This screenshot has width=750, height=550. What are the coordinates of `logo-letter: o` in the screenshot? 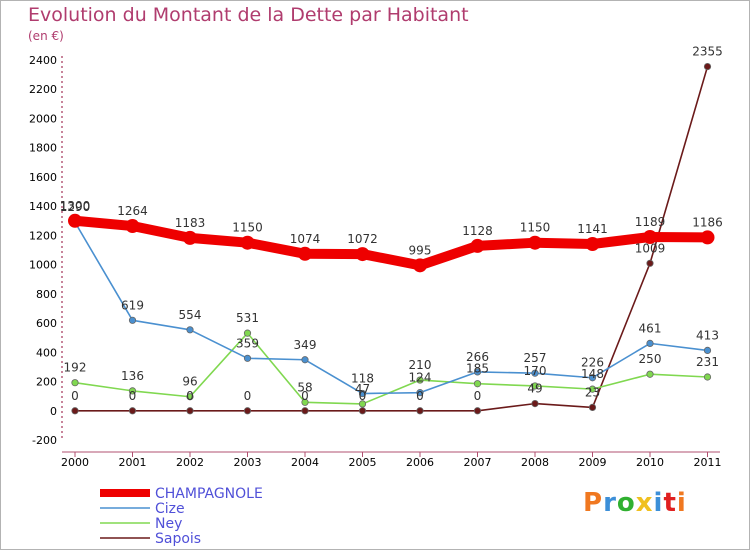 It's located at (626, 503).